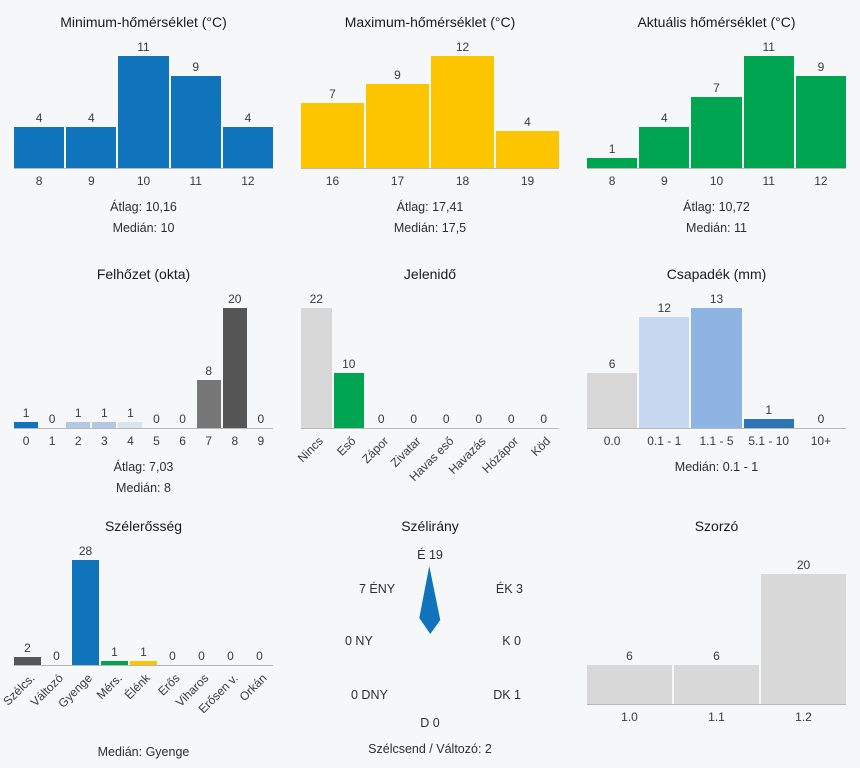 The width and height of the screenshot is (860, 768). What do you see at coordinates (78, 441) in the screenshot?
I see `x-axis-label: 2` at bounding box center [78, 441].